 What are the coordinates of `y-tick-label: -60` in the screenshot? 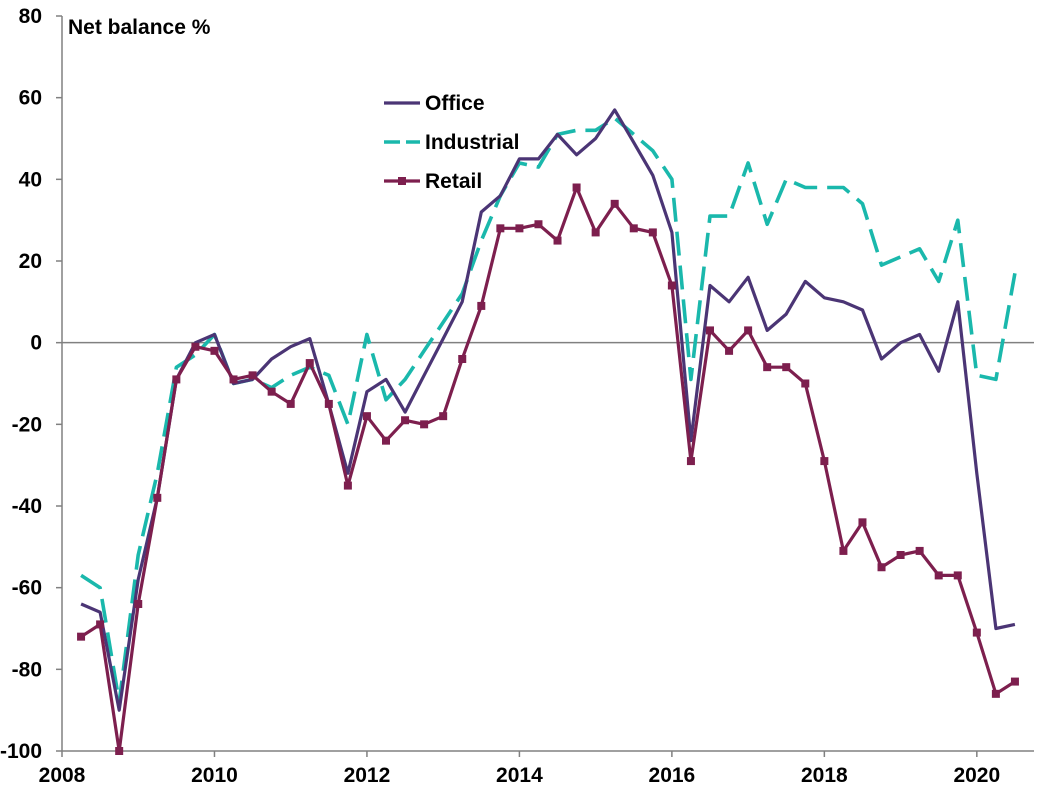 It's located at (27, 588).